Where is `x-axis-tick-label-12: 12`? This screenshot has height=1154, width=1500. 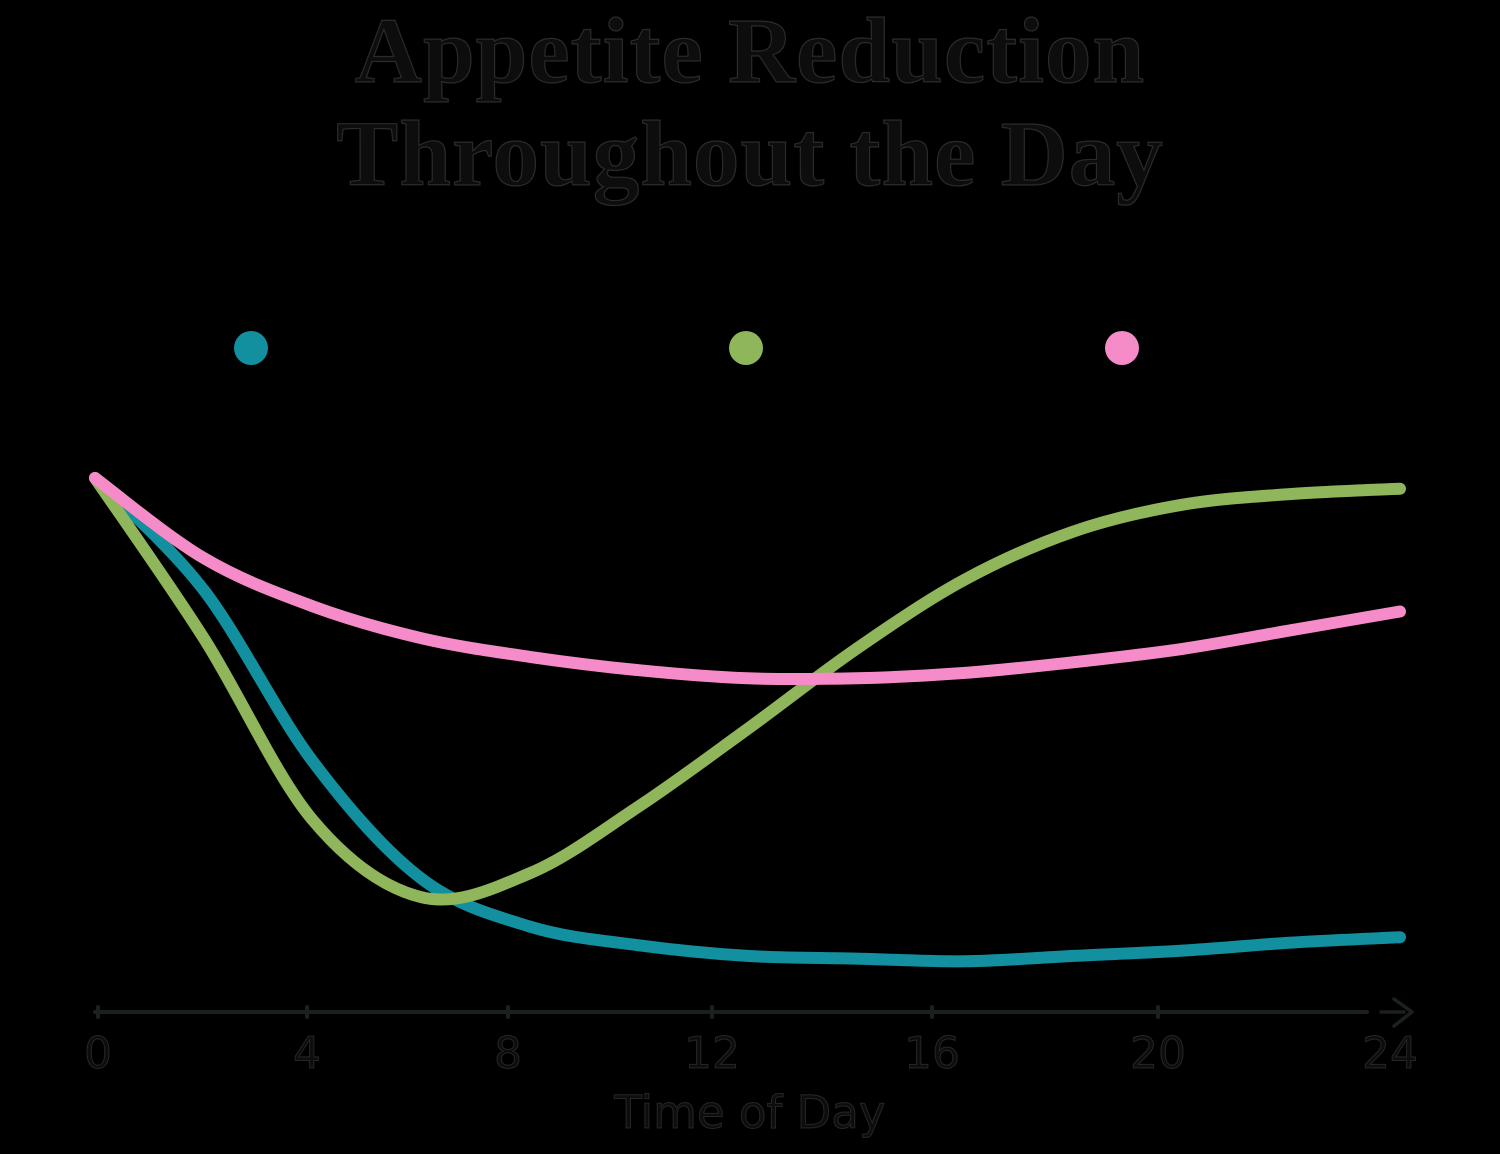 x-axis-tick-label-12: 12 is located at coordinates (712, 1054).